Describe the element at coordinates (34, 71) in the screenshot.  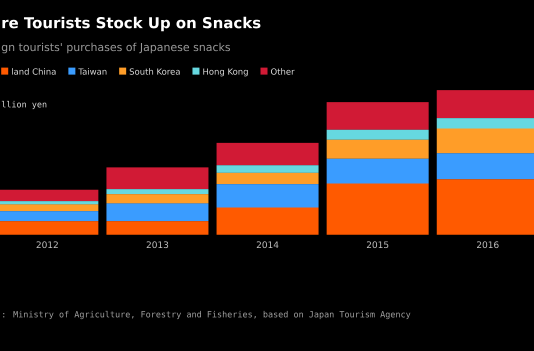
I see `legend-label: land China` at that location.